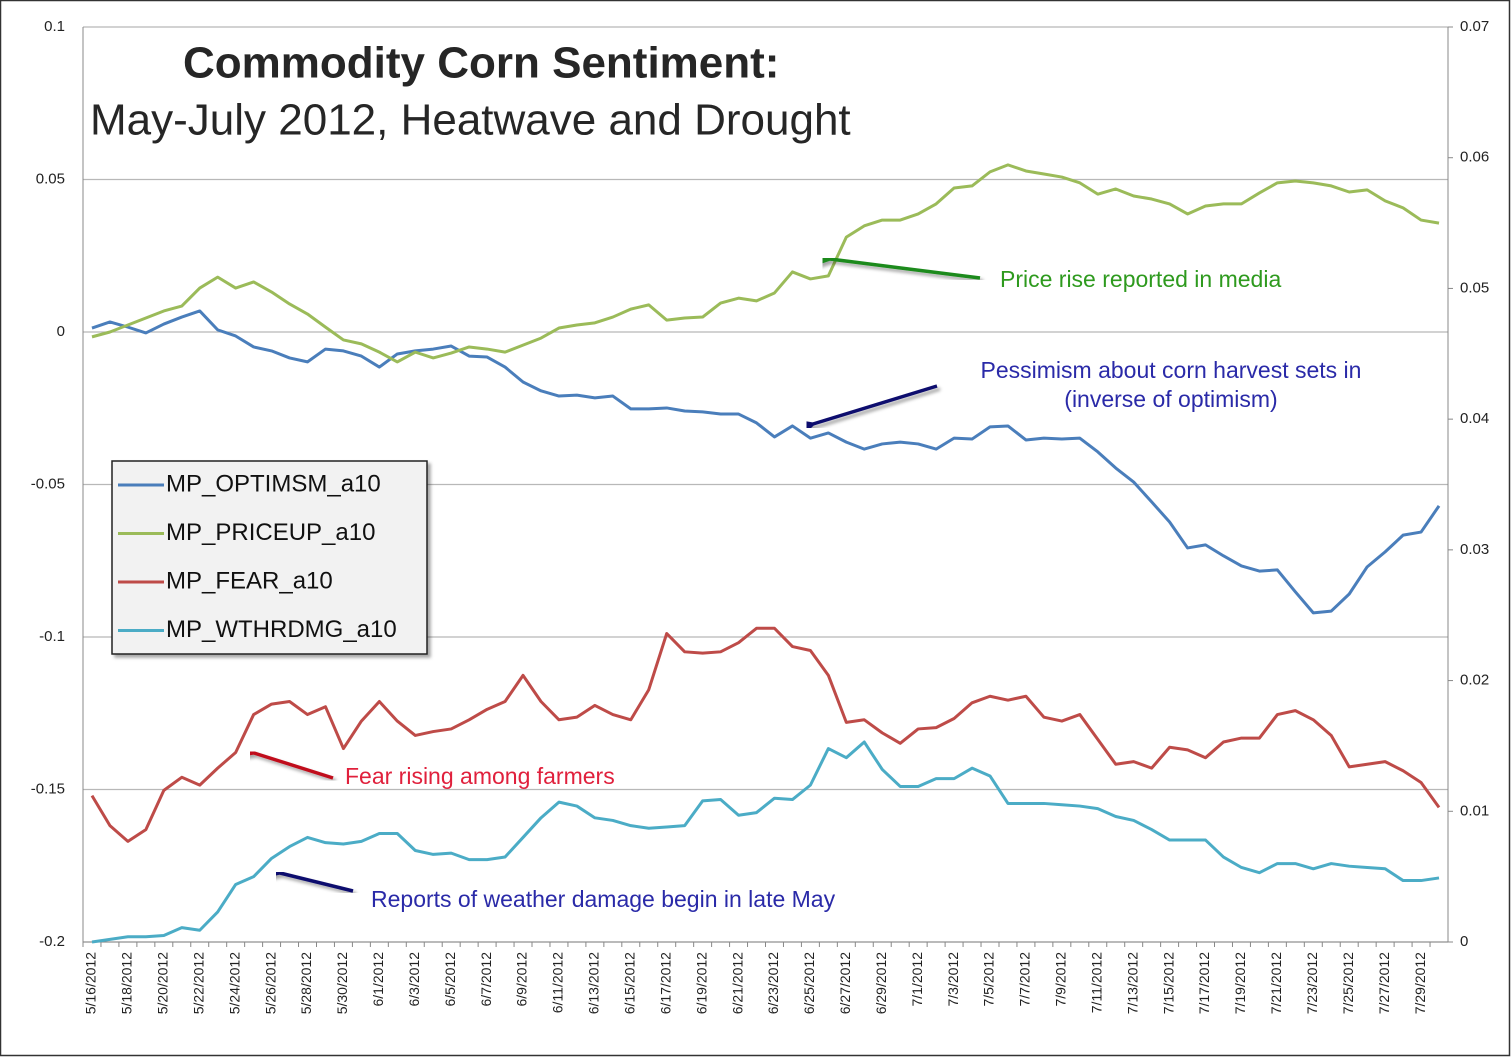 The width and height of the screenshot is (1511, 1057). I want to click on x-tick-label: 5/28/2012, so click(306, 983).